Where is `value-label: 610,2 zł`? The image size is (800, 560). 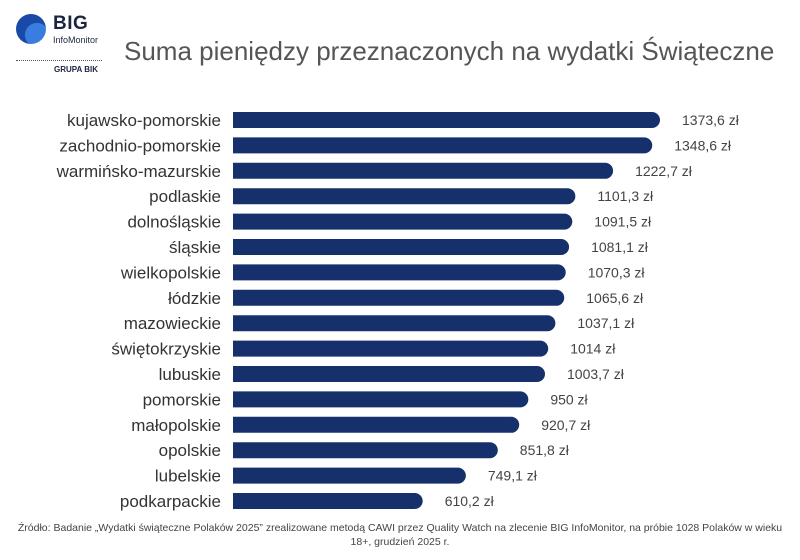
value-label: 610,2 zł is located at coordinates (470, 501).